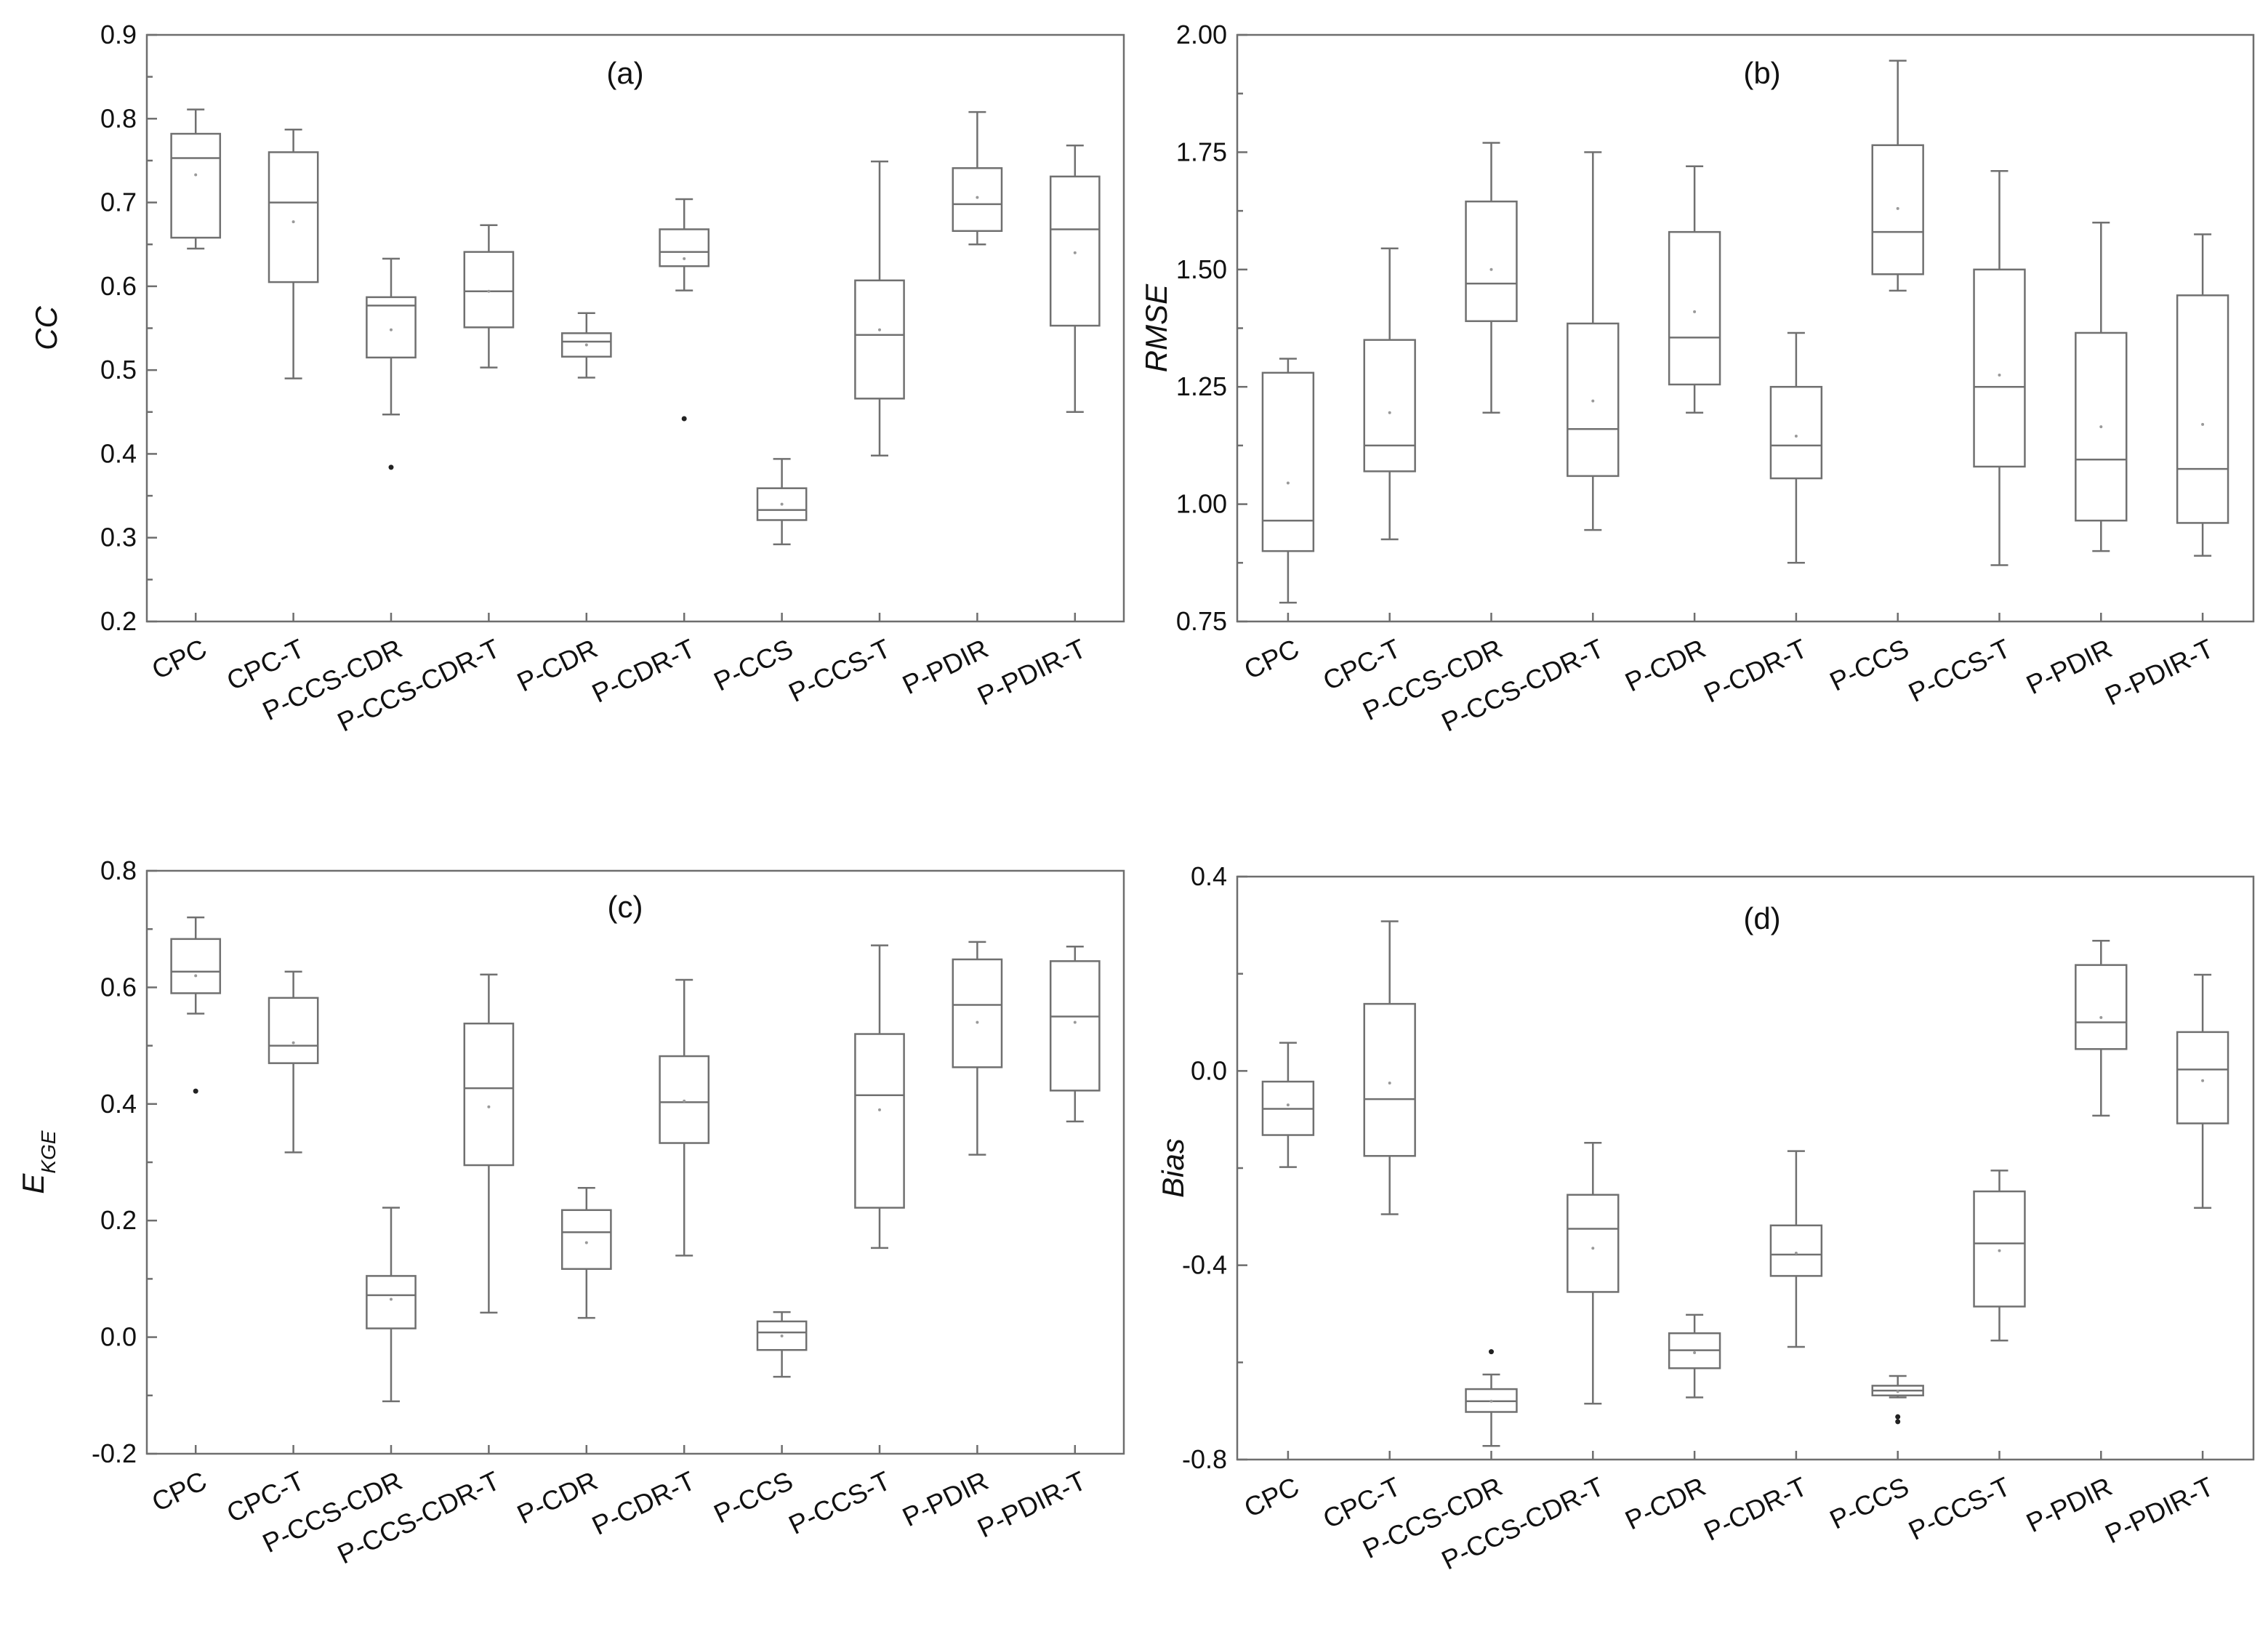  I want to click on y-axis-title: EKGE, so click(38, 1162).